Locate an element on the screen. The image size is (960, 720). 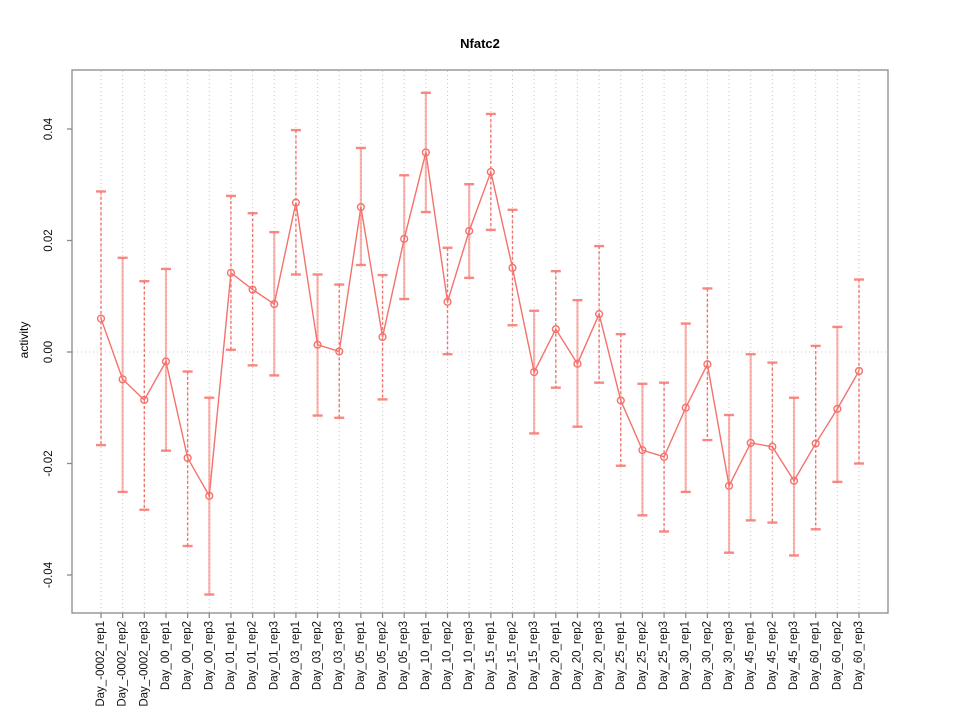
x-tick-label: Day_00_rep1 is located at coordinates (166, 655).